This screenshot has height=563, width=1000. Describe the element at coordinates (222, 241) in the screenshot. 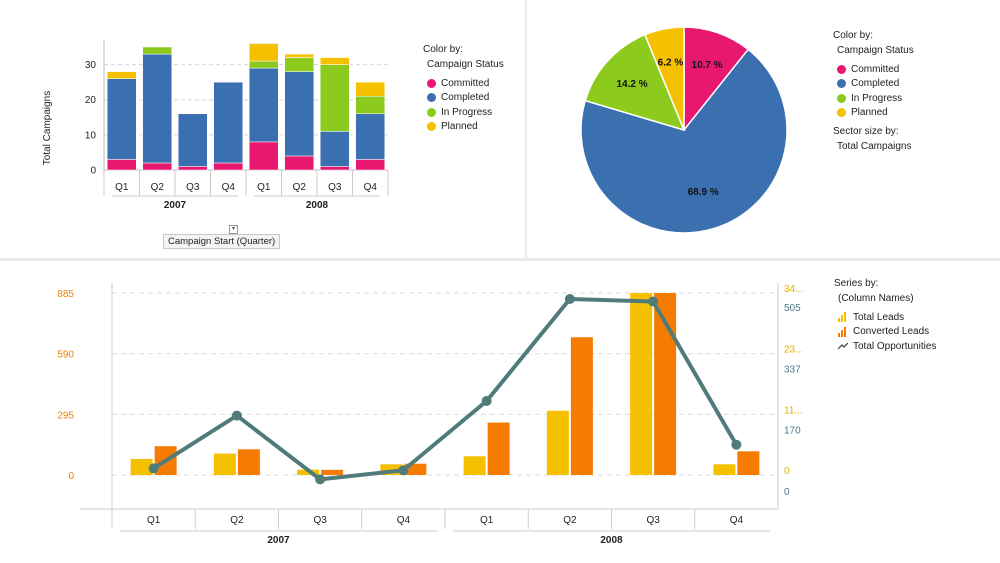

I see `x-axis-selector-button: Campaign Start (Quarter)` at that location.